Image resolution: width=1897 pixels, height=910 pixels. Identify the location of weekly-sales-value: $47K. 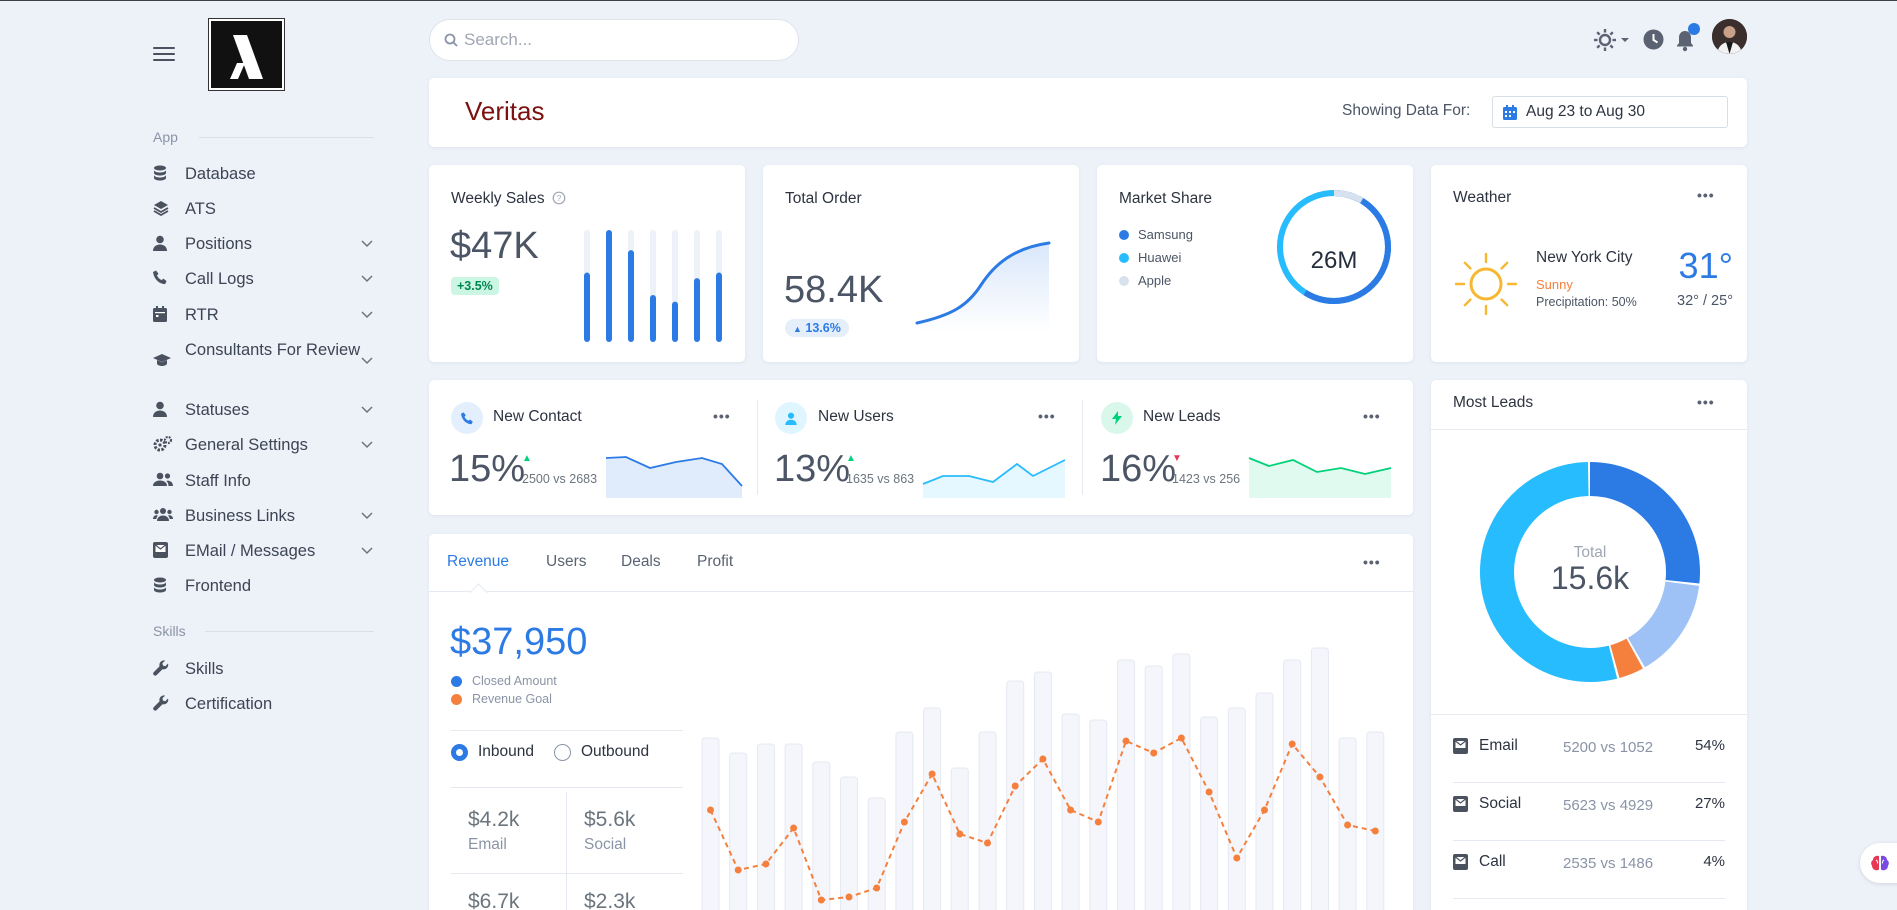
(494, 246).